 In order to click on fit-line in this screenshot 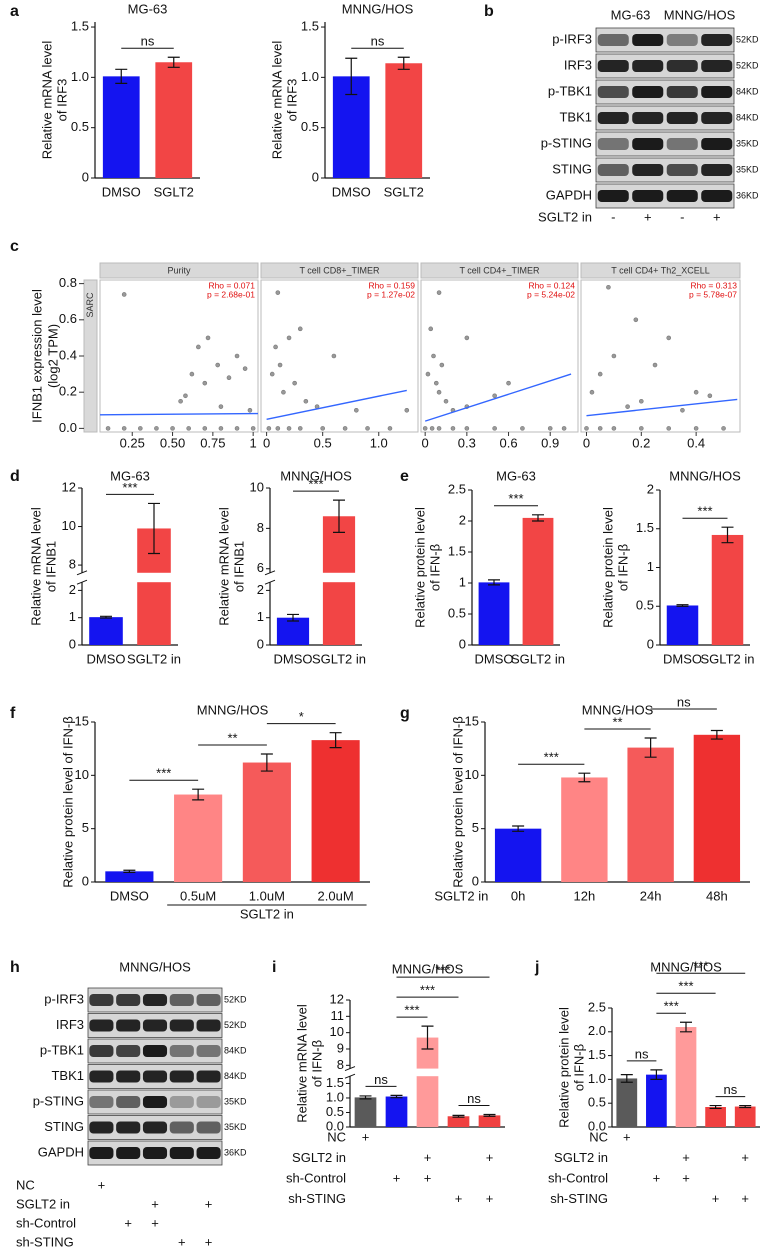, I will do `click(336, 405)`.